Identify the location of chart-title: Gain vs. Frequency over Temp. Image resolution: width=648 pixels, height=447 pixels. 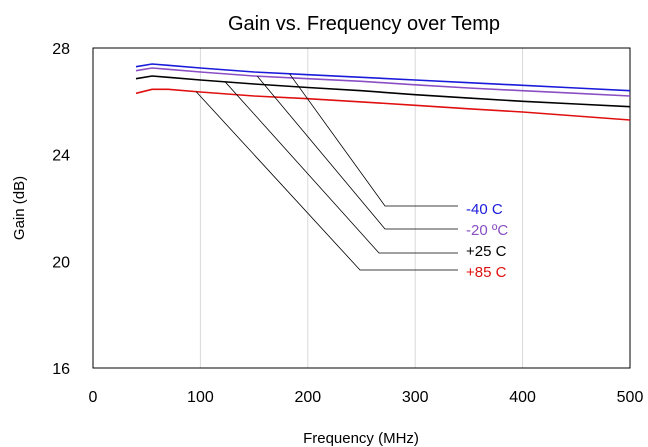
(364, 24).